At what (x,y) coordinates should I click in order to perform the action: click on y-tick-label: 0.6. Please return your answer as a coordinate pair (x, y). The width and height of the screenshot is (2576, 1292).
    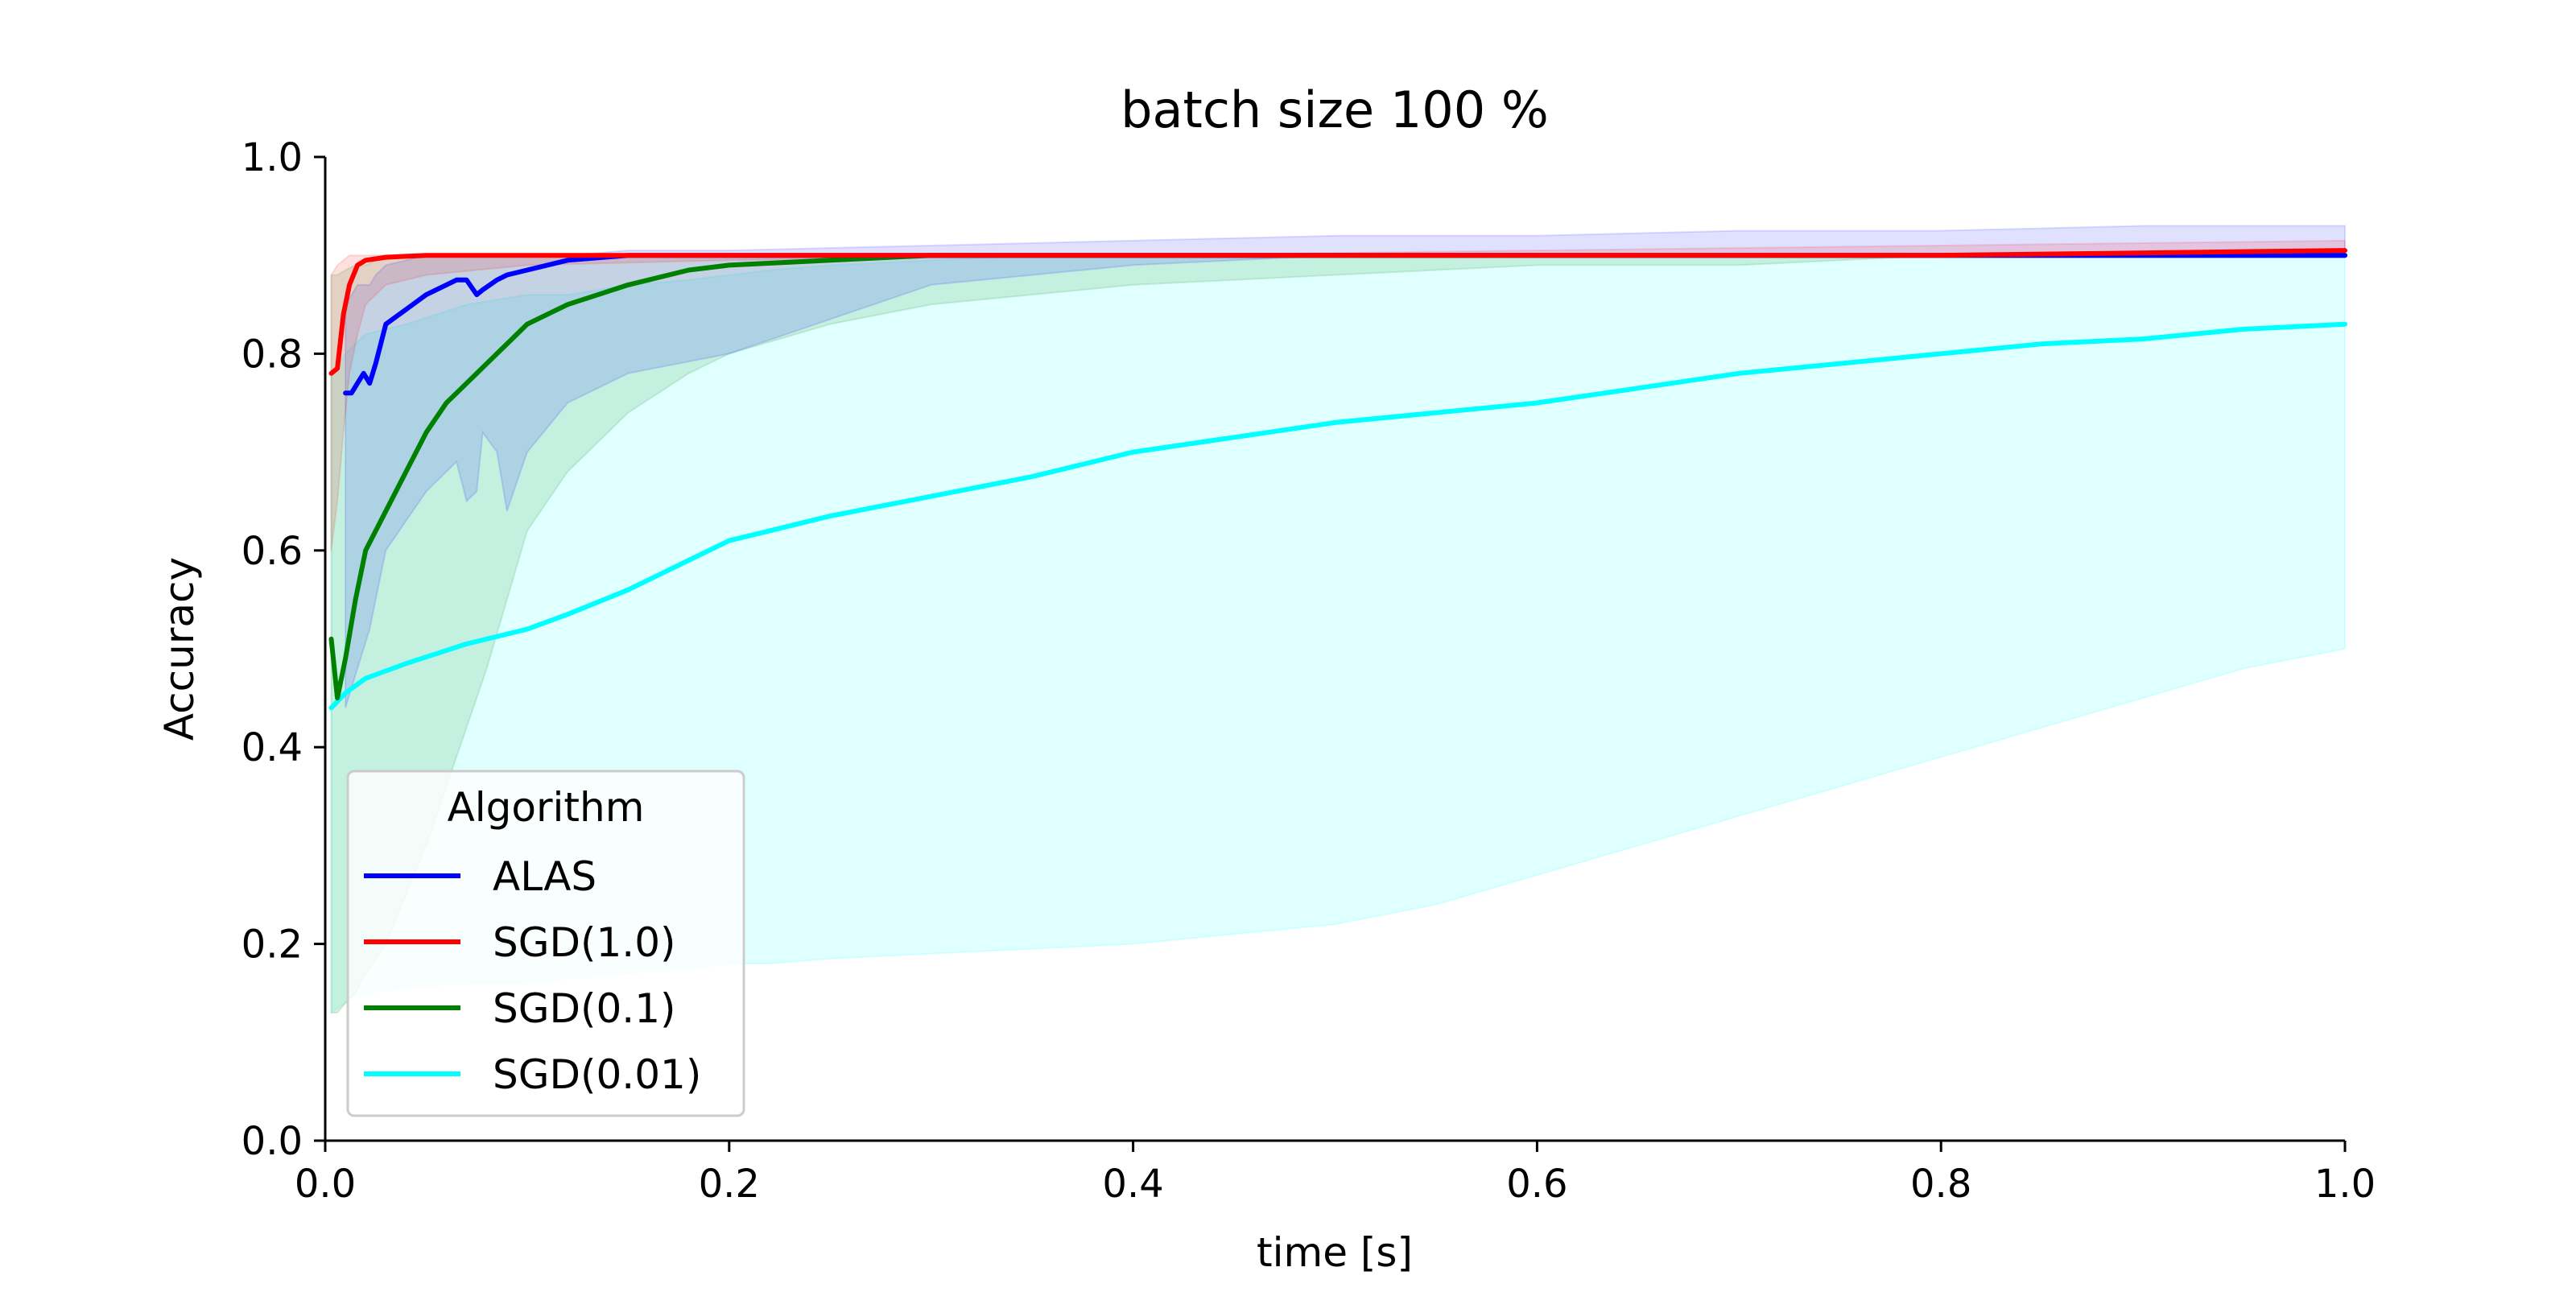
    Looking at the image, I should click on (272, 551).